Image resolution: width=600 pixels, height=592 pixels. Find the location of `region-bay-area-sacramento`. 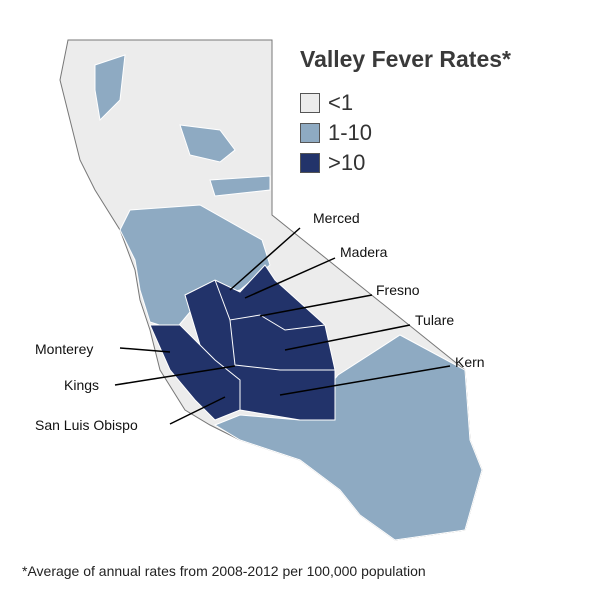

region-bay-area-sacramento is located at coordinates (195, 267).